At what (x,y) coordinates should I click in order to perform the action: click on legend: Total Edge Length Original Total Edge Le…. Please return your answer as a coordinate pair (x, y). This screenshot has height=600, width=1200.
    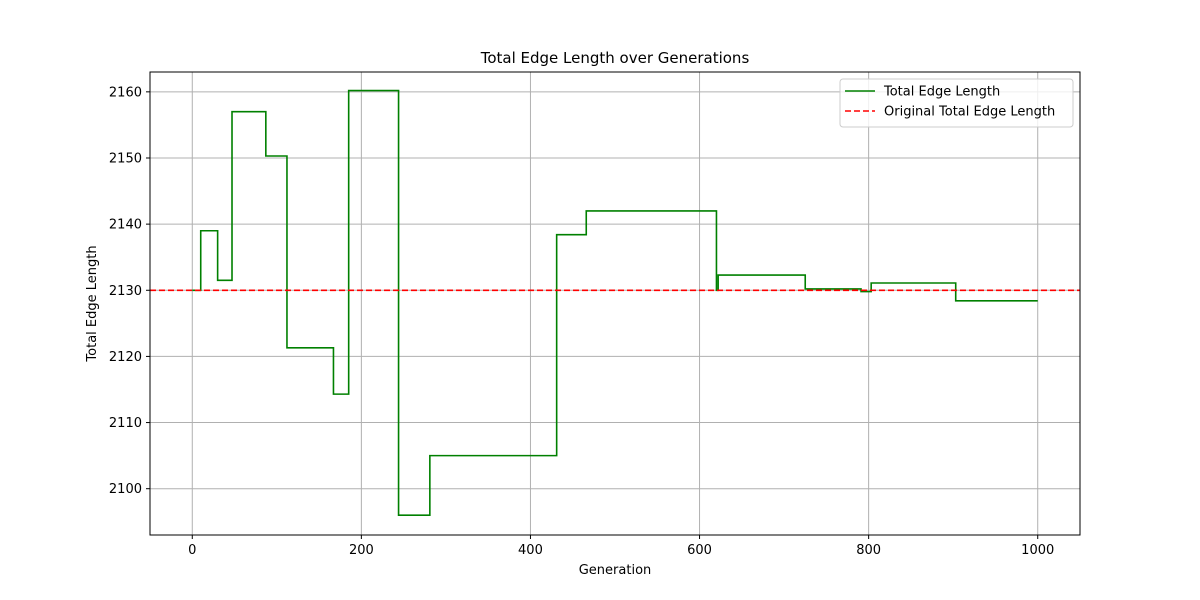
    Looking at the image, I should click on (956, 103).